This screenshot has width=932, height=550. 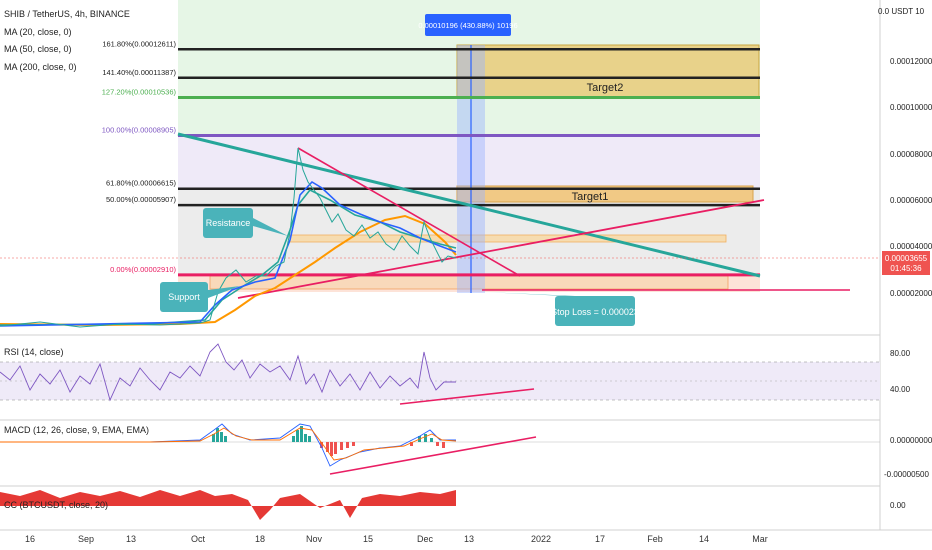 I want to click on macd-signal-line, so click(x=228, y=444).